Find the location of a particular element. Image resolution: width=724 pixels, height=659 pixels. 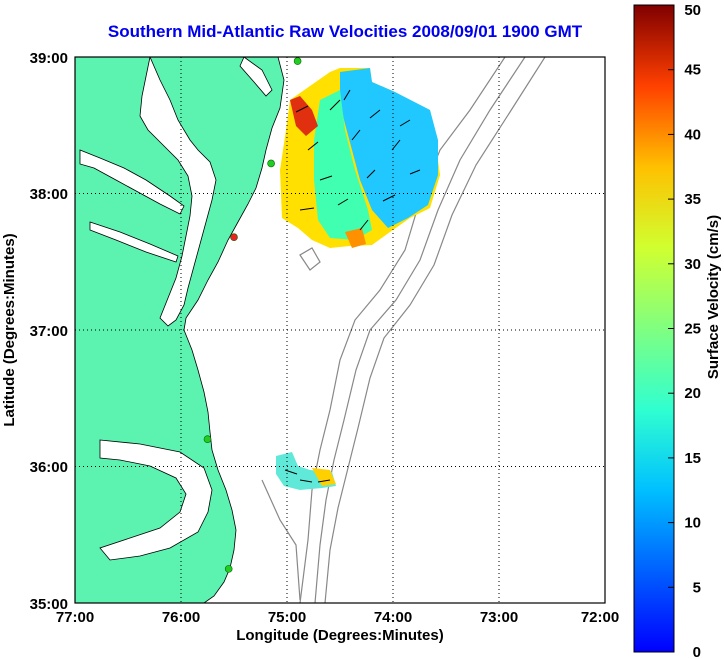

x-tick-label: 77:00 is located at coordinates (75, 617).